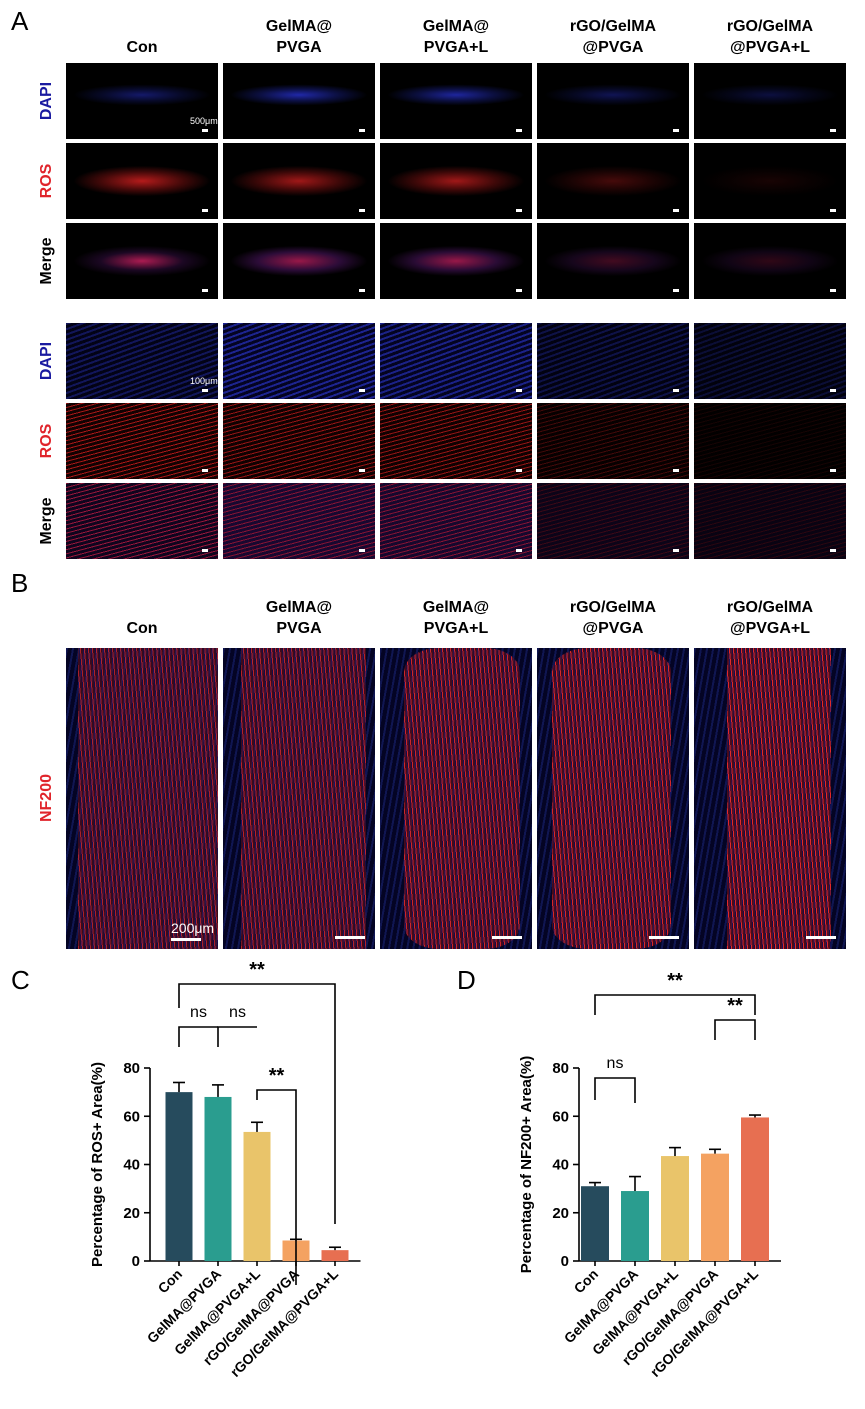 This screenshot has height=1409, width=865. I want to click on row-label-merge: Merge, so click(46, 521).